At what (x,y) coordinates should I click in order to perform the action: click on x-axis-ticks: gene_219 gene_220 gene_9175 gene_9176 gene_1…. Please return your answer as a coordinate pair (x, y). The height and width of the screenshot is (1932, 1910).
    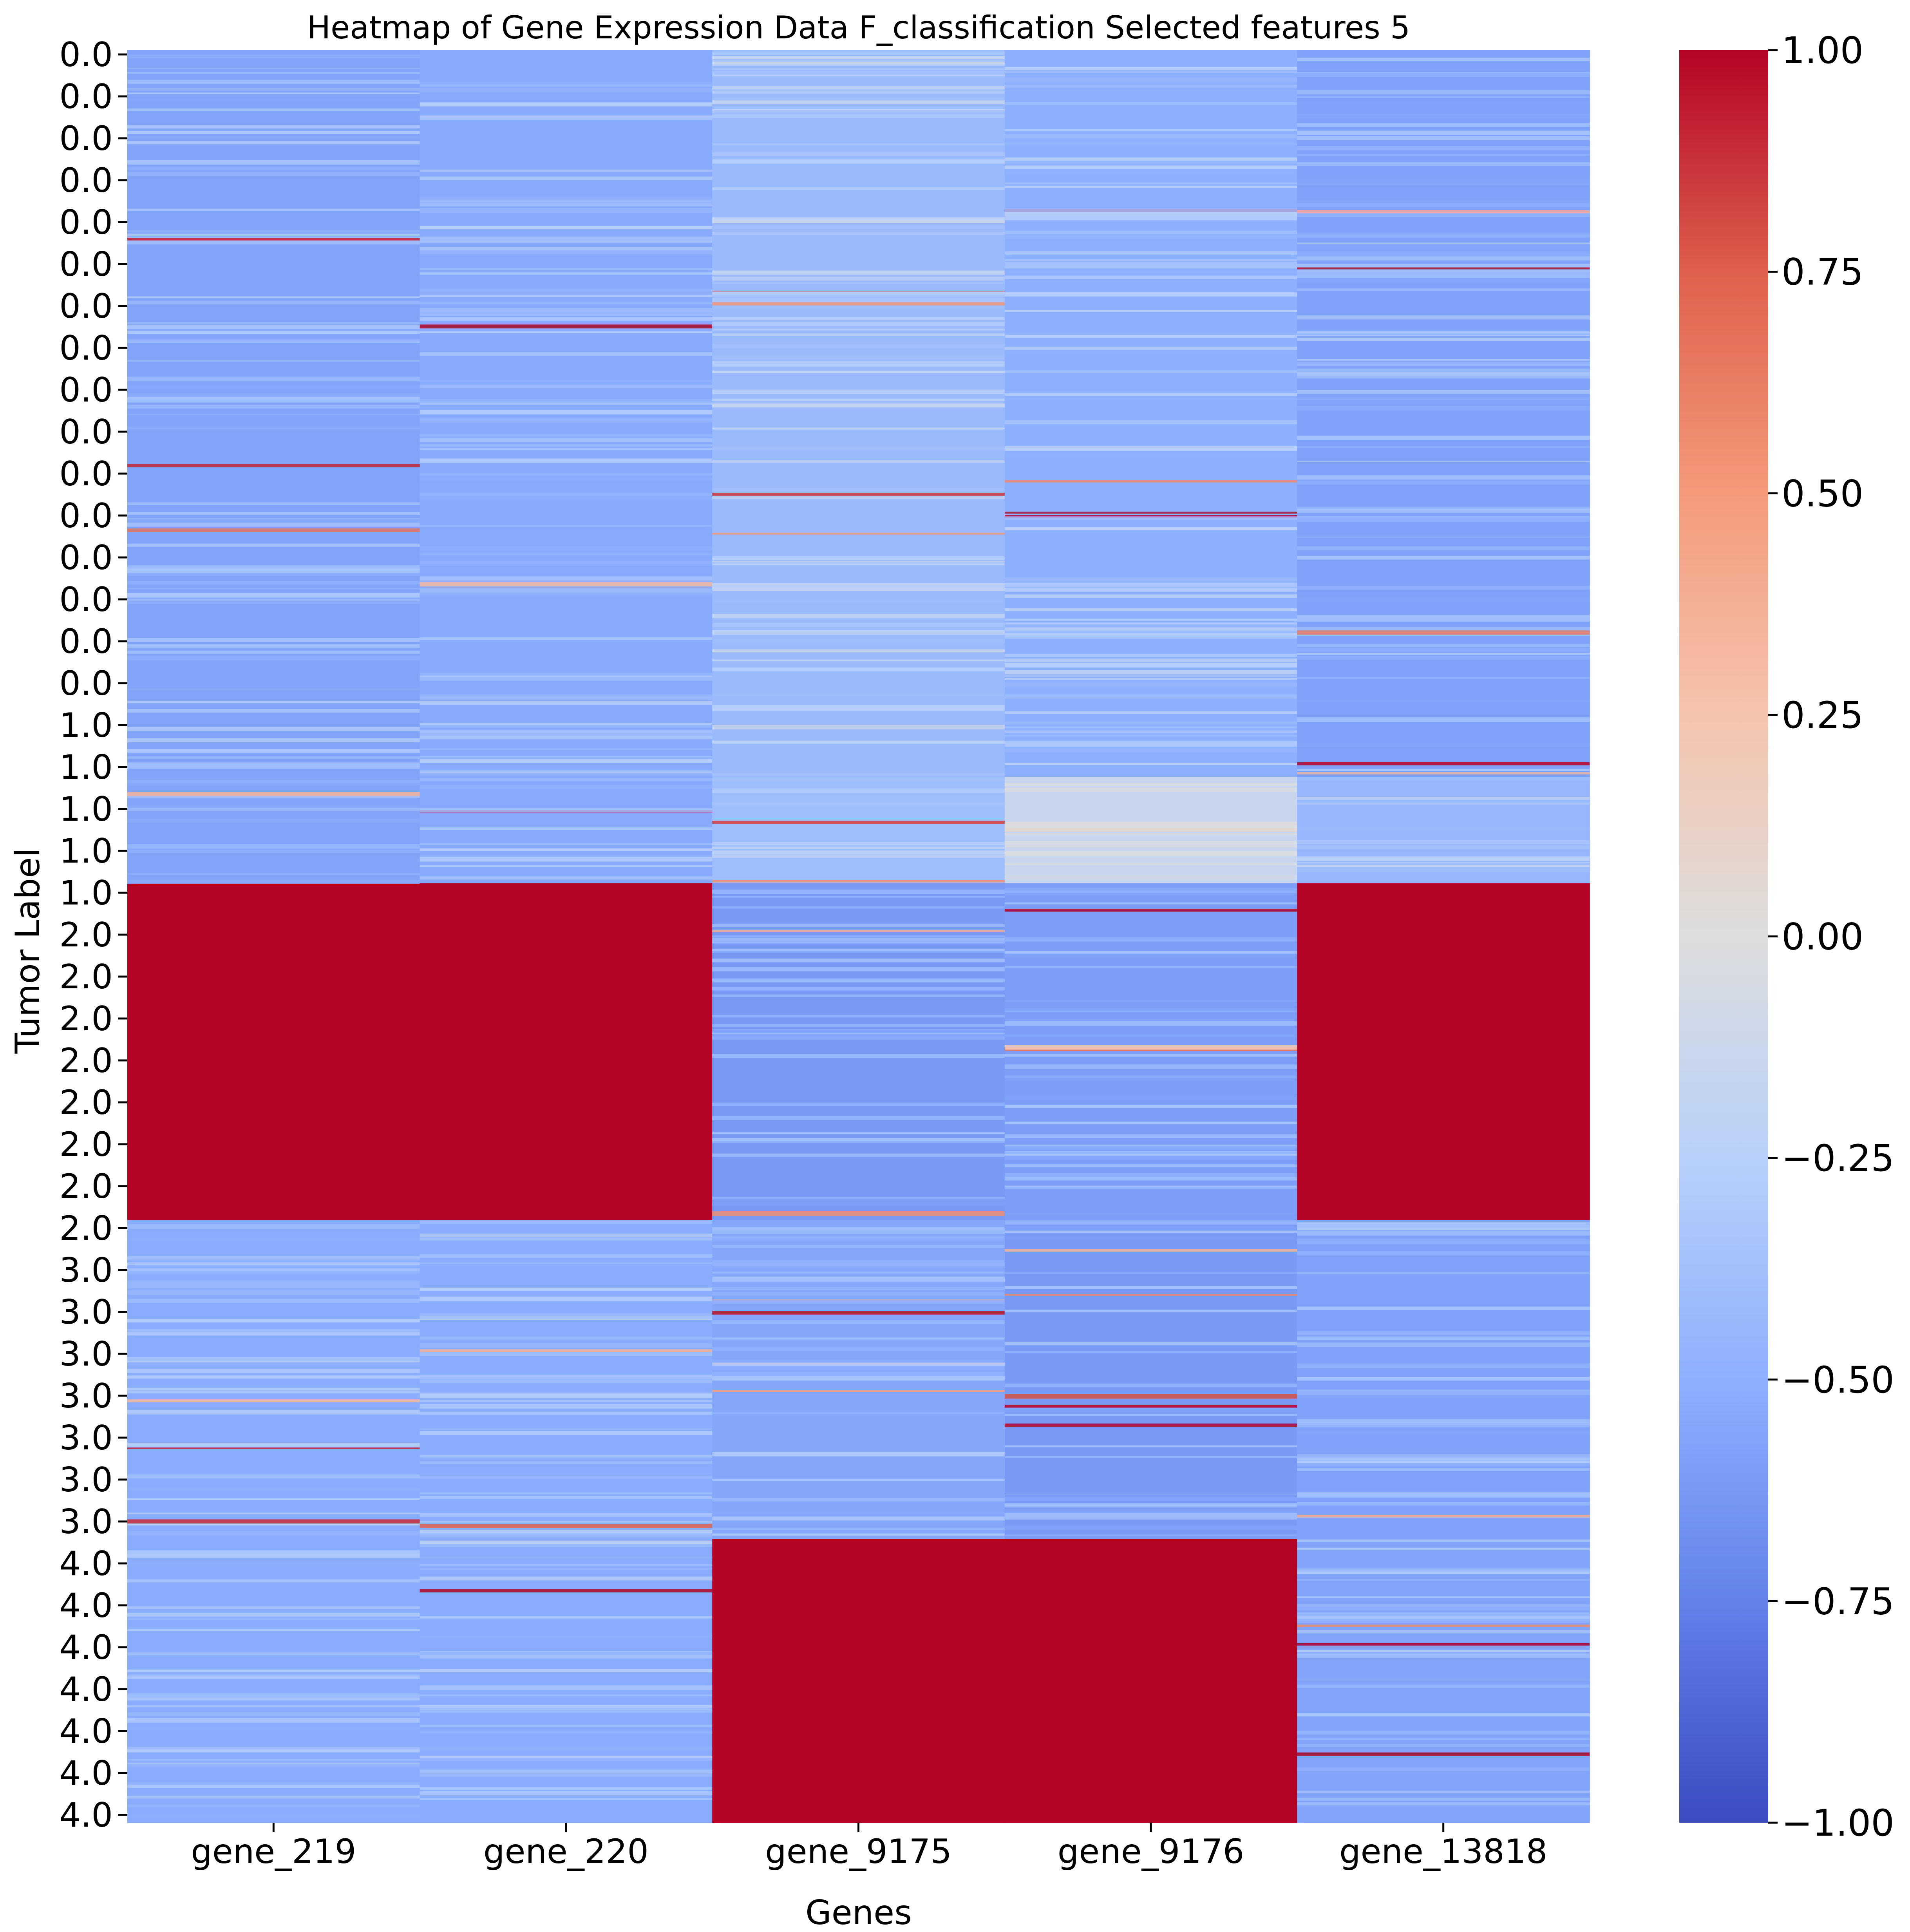
    Looking at the image, I should click on (869, 1847).